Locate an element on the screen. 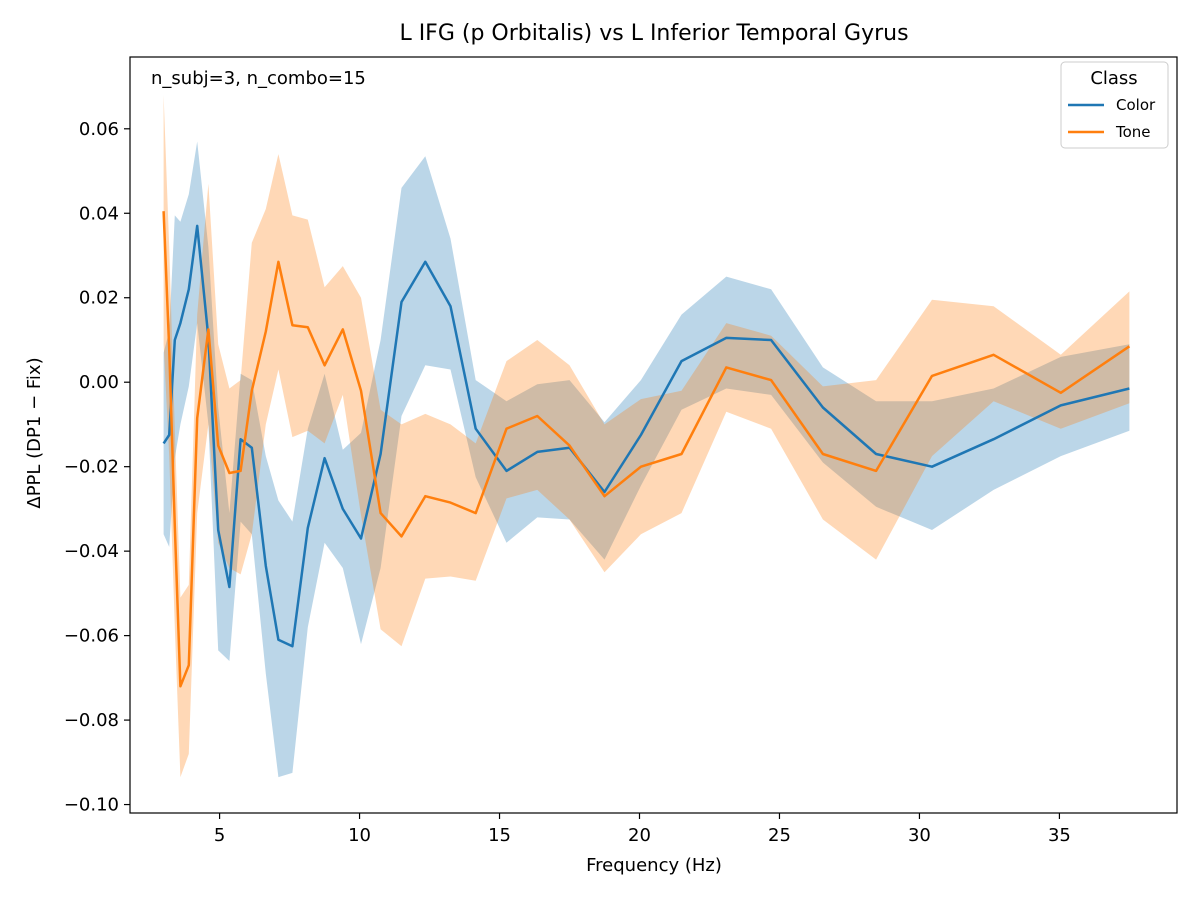  x-tick-label: 35 is located at coordinates (1059, 835).